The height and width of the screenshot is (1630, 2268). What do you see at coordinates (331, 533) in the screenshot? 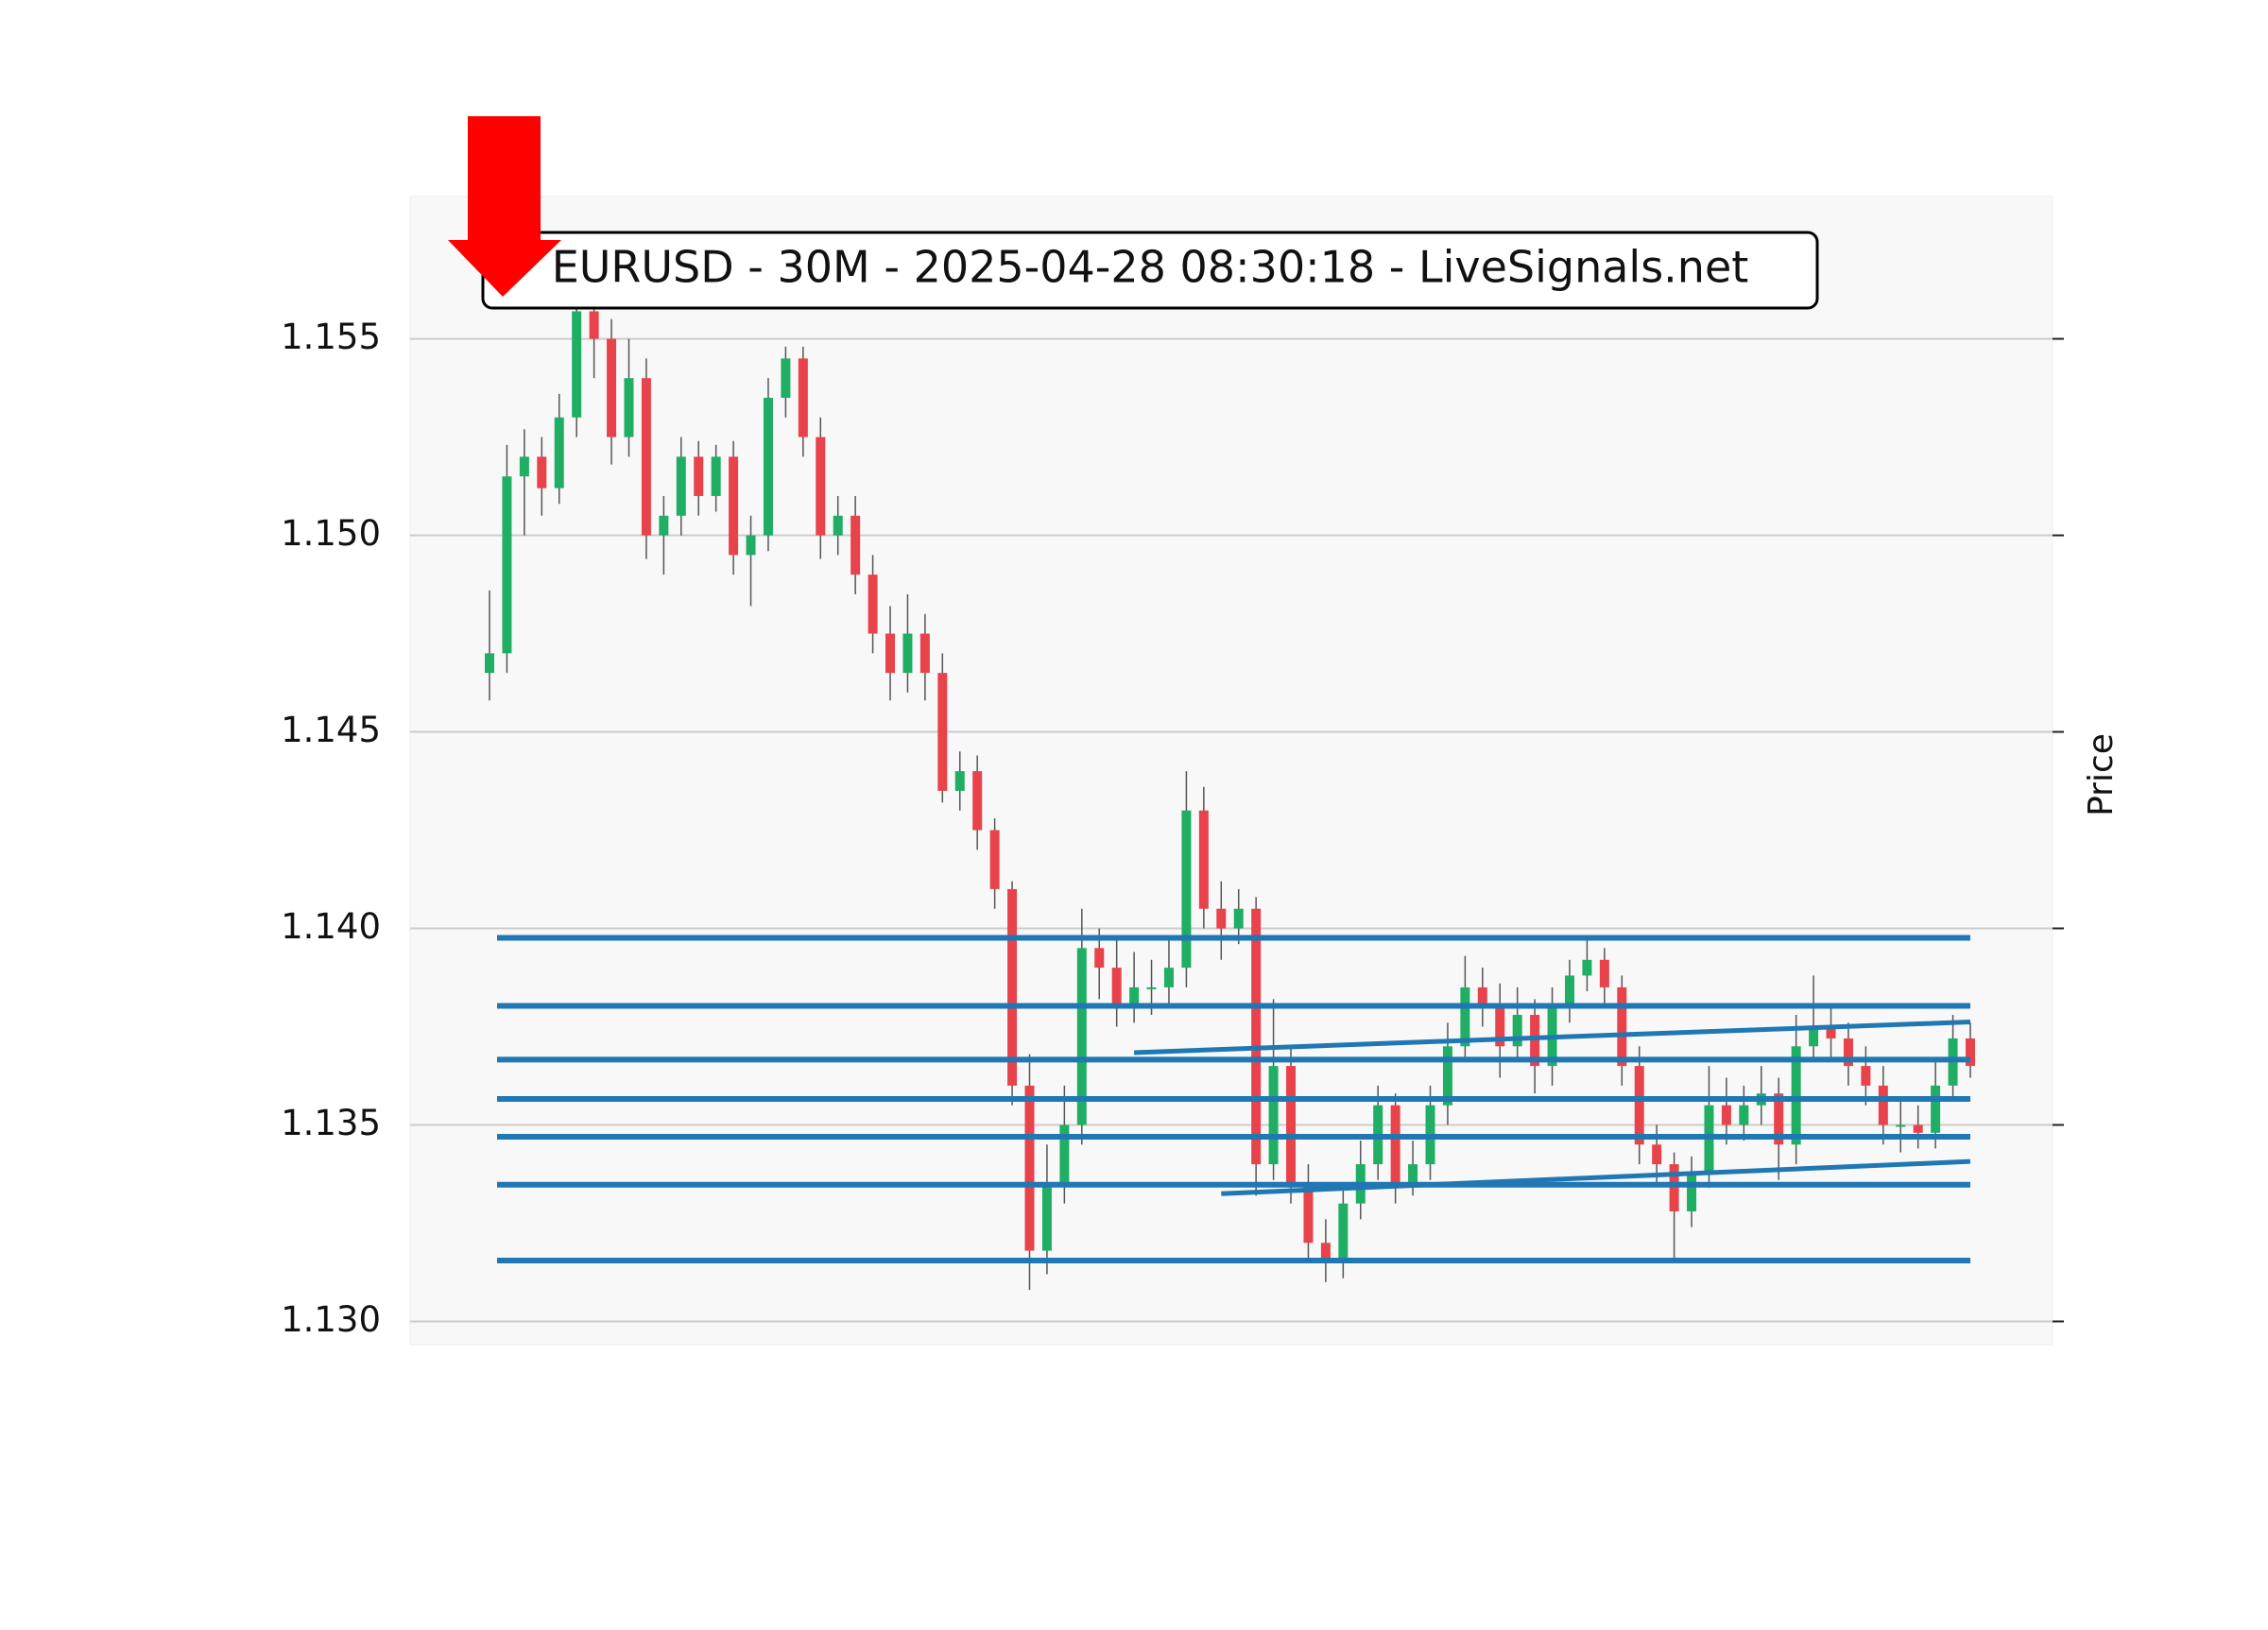
I see `y-tick-label: 1.150` at bounding box center [331, 533].